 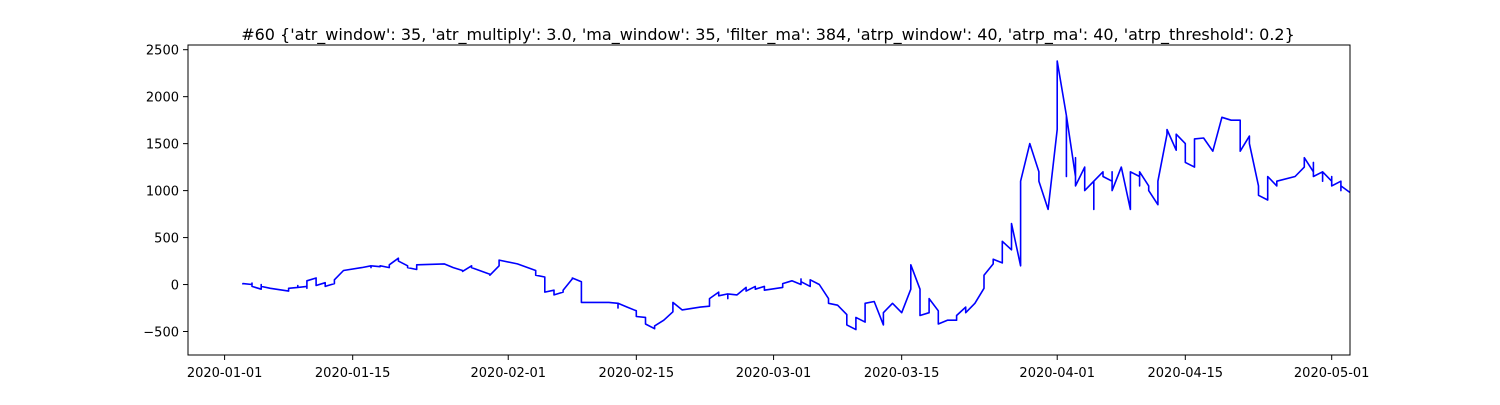 What do you see at coordinates (1332, 373) in the screenshot?
I see `x-tick-label: 2020-05-01` at bounding box center [1332, 373].